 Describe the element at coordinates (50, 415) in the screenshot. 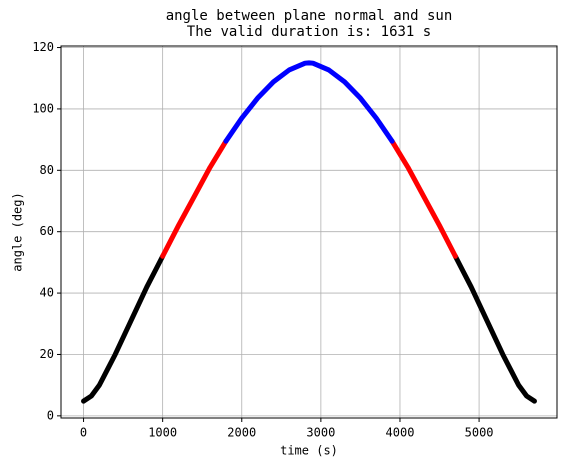

I see `y-tick-label: 0` at that location.